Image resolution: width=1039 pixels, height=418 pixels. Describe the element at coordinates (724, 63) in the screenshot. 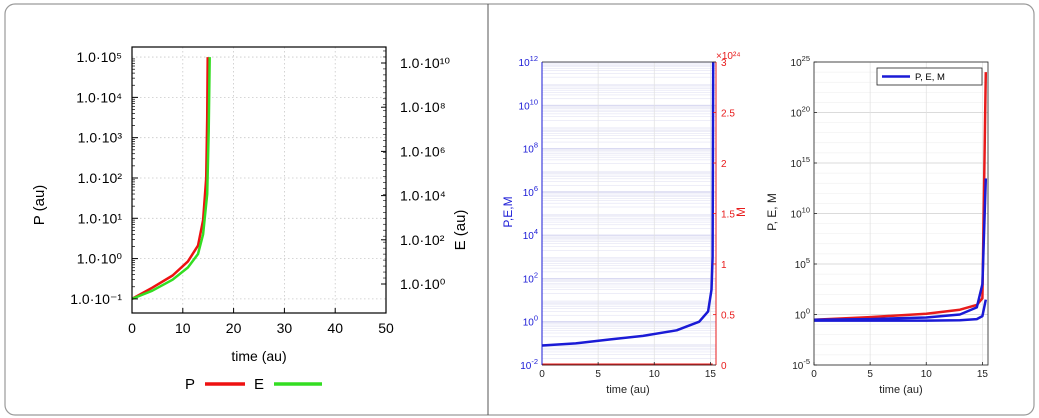

I see `y2-tick-label: 3` at that location.